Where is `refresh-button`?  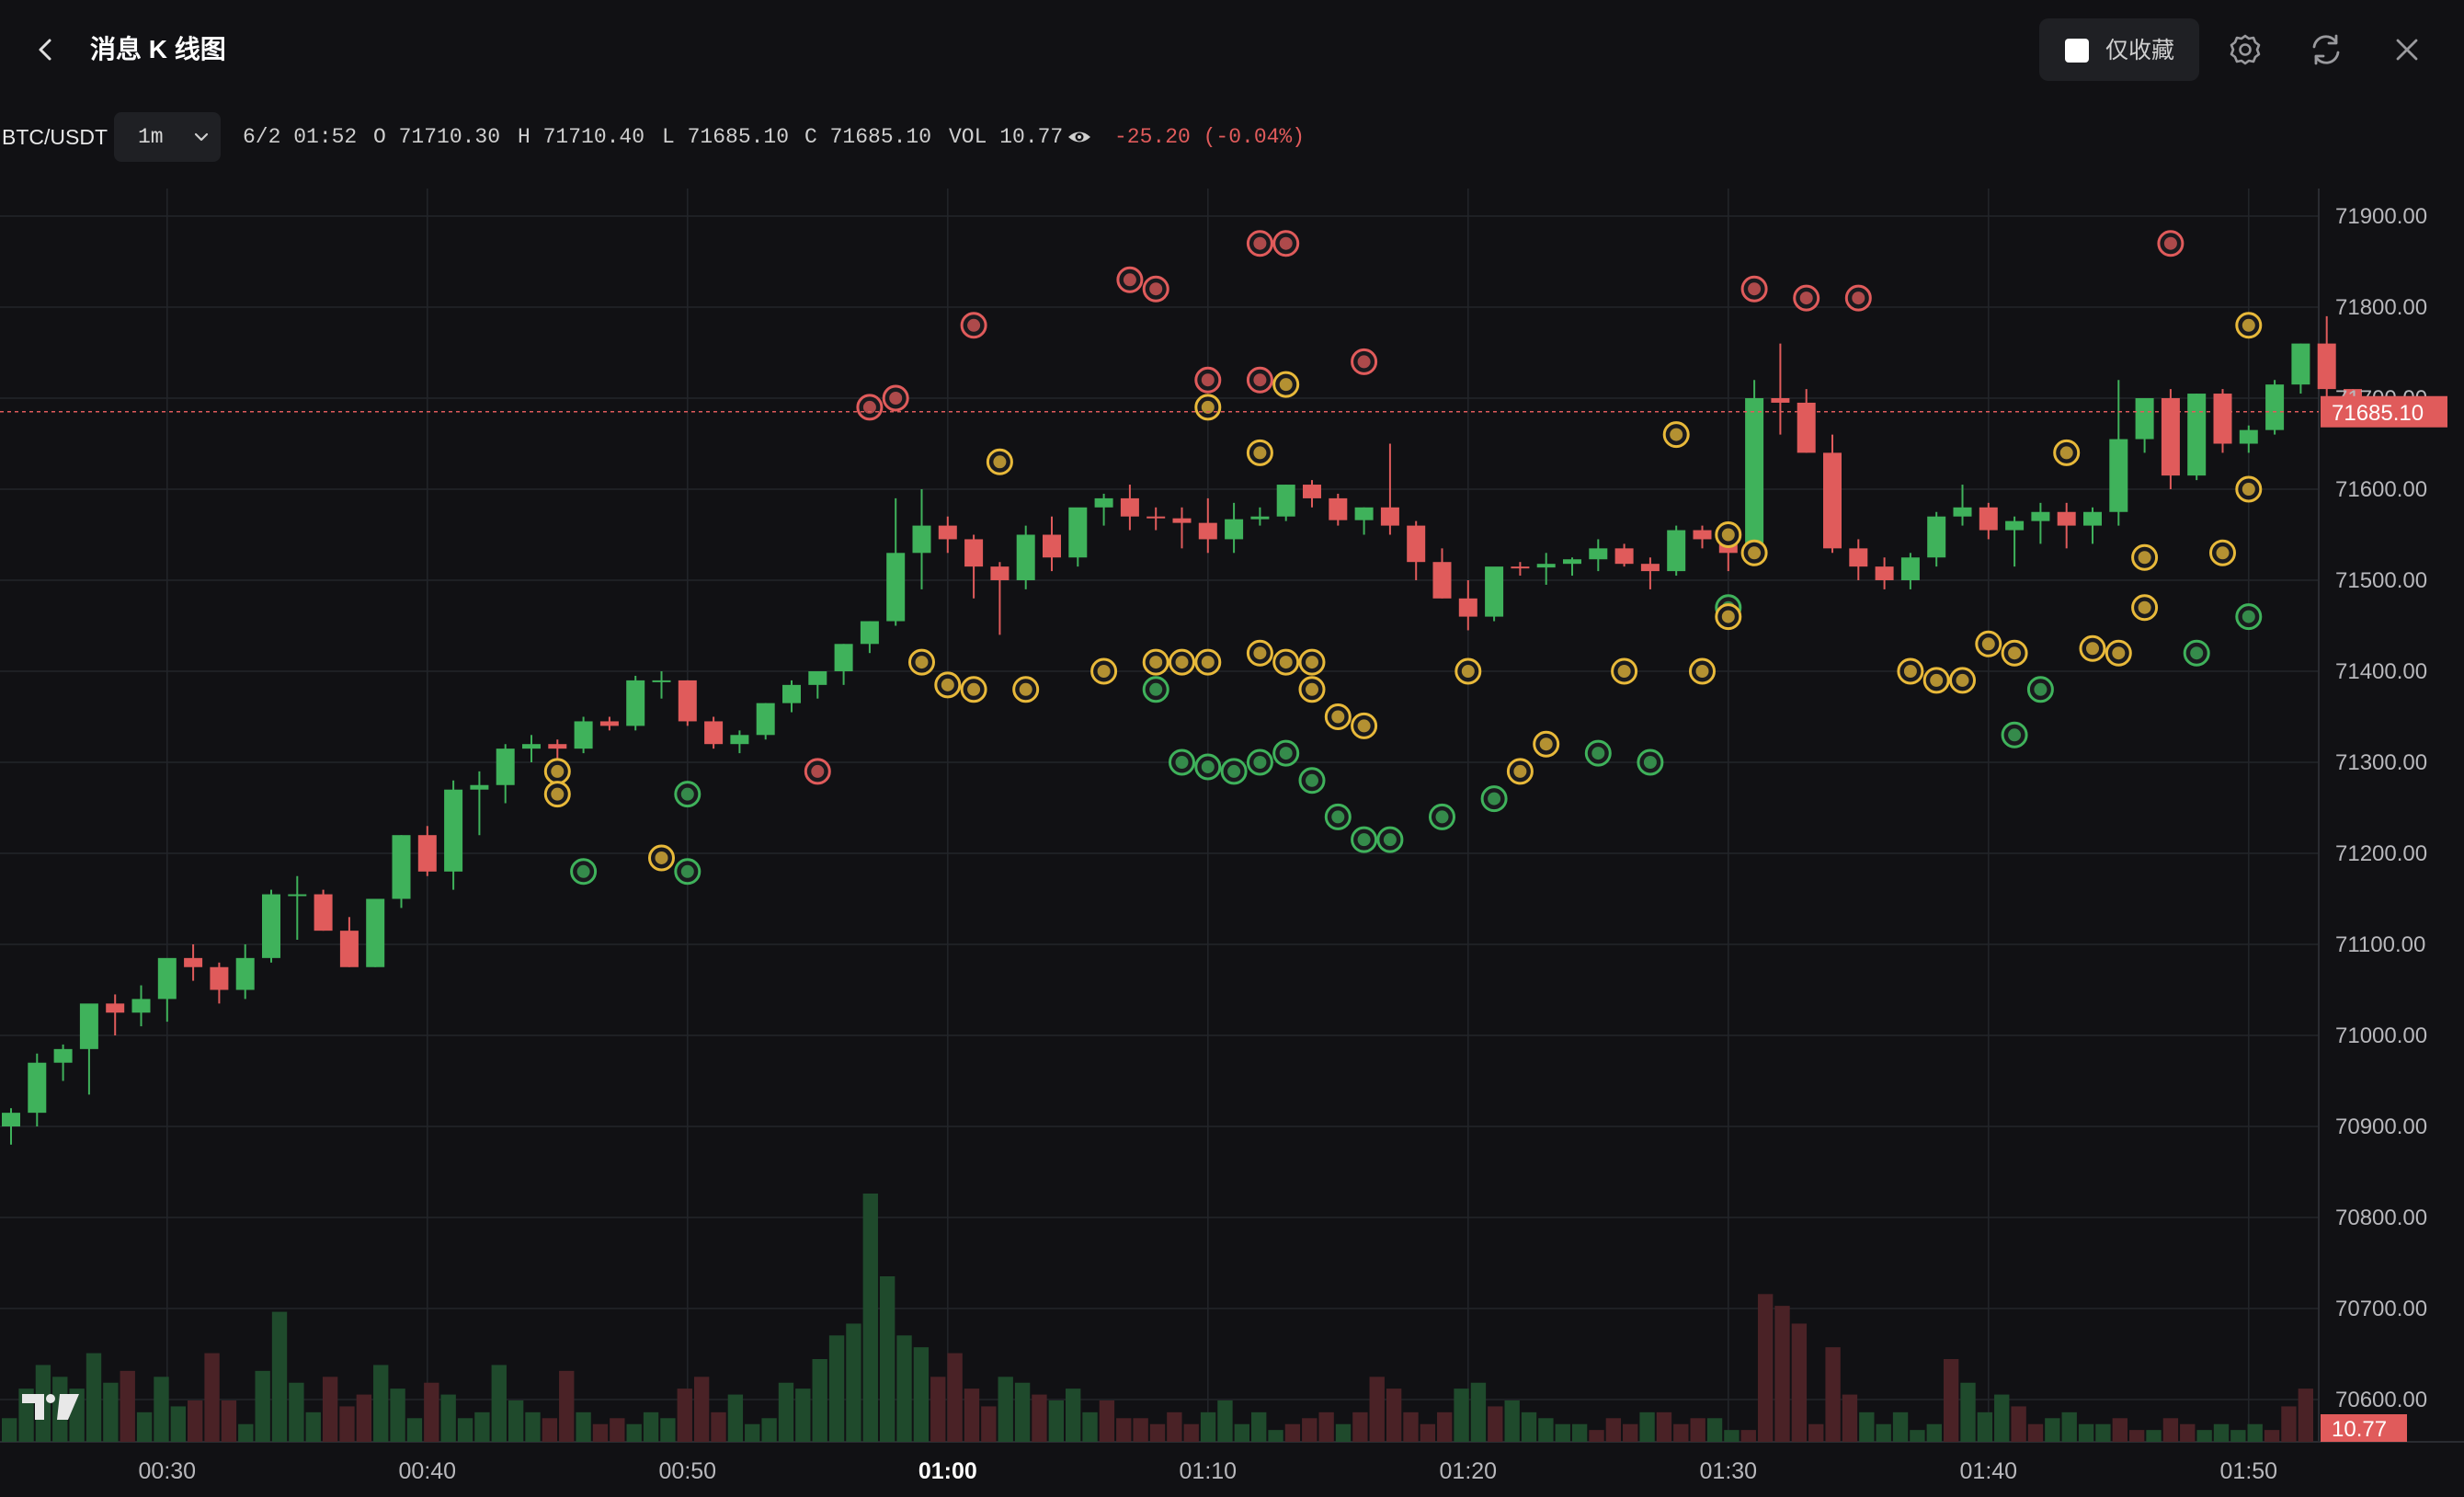
refresh-button is located at coordinates (2326, 49).